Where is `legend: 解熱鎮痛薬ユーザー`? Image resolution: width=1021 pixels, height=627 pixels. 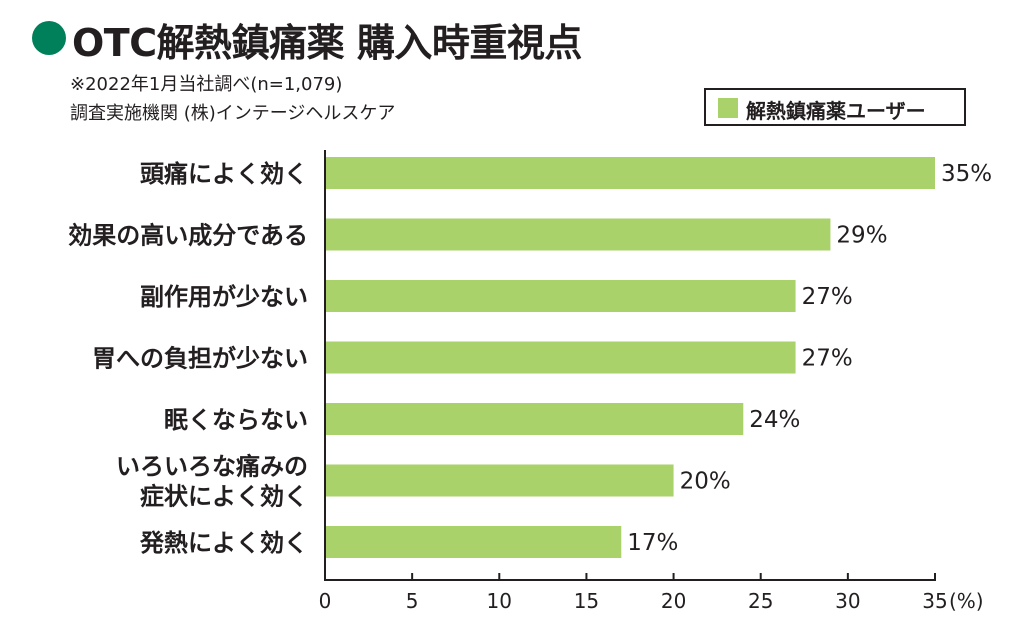
legend: 解熱鎮痛薬ユーザー is located at coordinates (835, 107).